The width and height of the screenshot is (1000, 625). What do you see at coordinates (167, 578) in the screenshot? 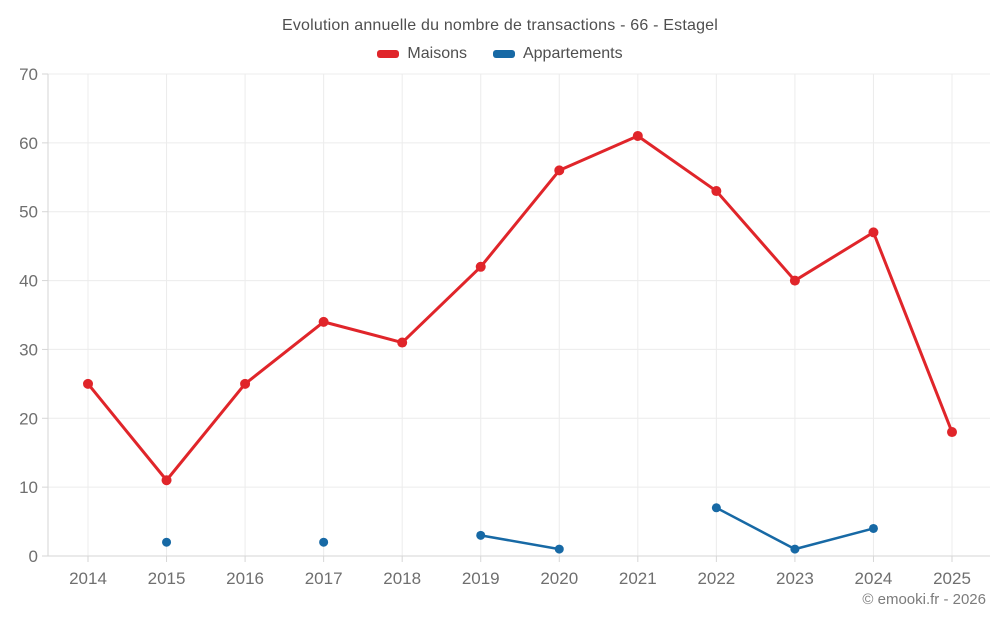
I see `x-tick-label: 2015` at bounding box center [167, 578].